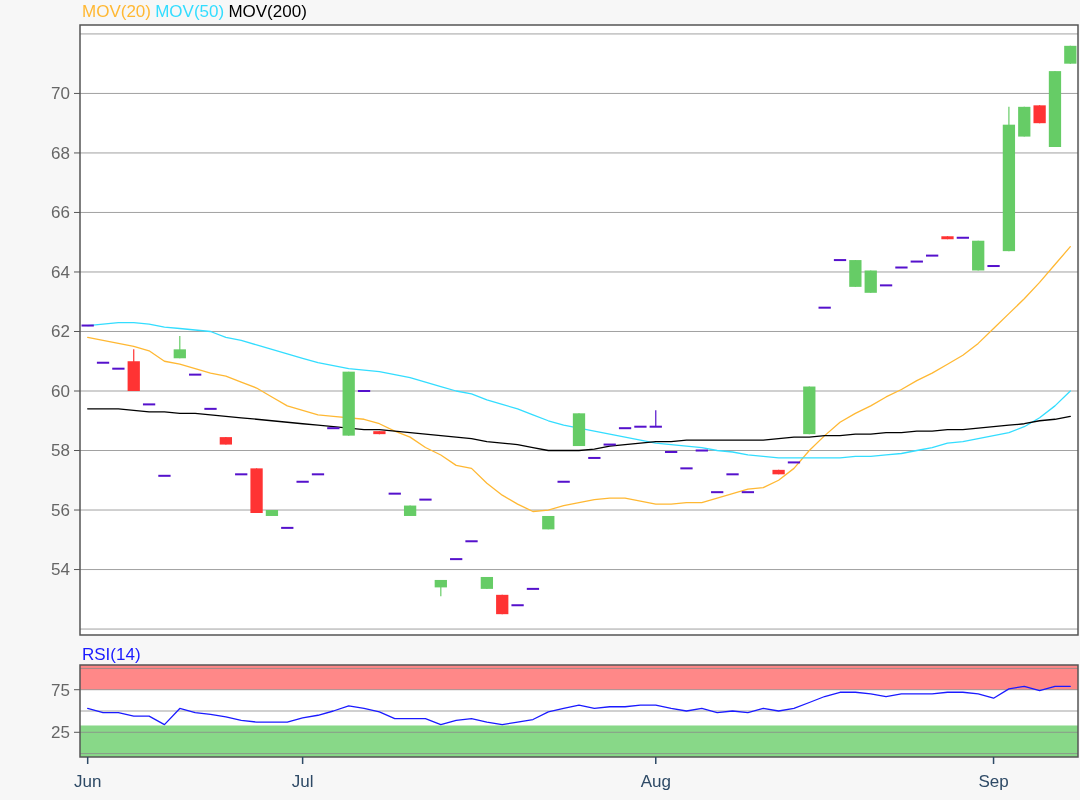 This screenshot has height=800, width=1080. I want to click on y-tick-label: 70, so click(60, 94).